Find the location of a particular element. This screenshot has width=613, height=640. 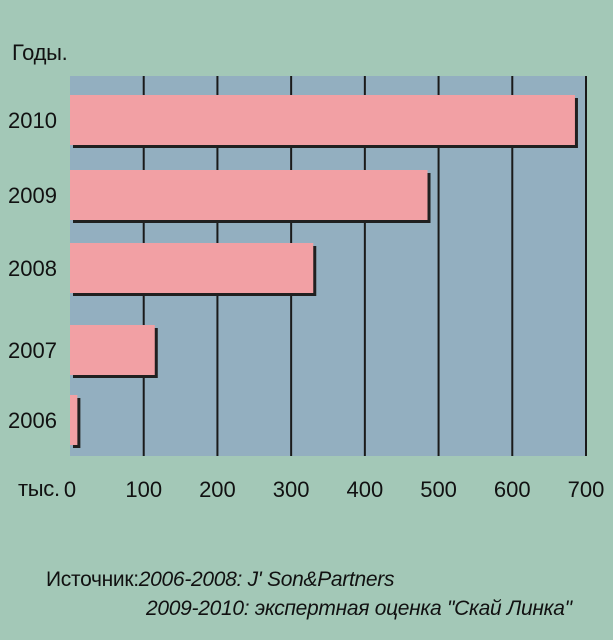

source-note-line1: Источник:2006-2008: J' Son&Partners is located at coordinates (220, 580).